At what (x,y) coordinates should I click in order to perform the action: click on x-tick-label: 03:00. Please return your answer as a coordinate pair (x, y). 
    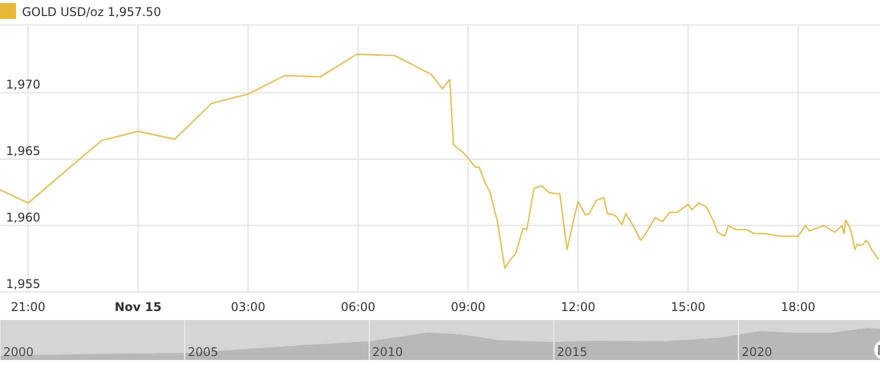
    Looking at the image, I should click on (248, 307).